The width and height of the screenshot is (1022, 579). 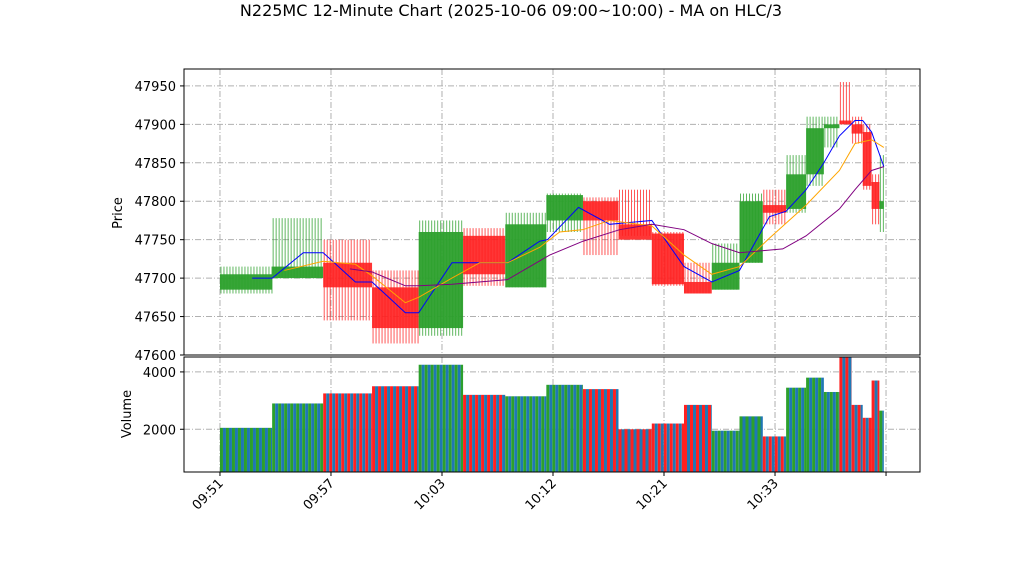 I want to click on price-tick-label: 47700, so click(x=155, y=279).